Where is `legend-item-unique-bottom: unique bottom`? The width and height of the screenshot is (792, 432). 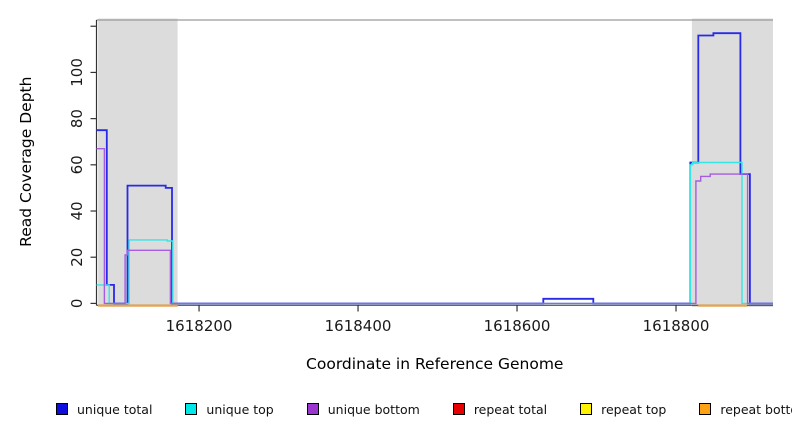
legend-item-unique-bottom: unique bottom is located at coordinates (363, 409).